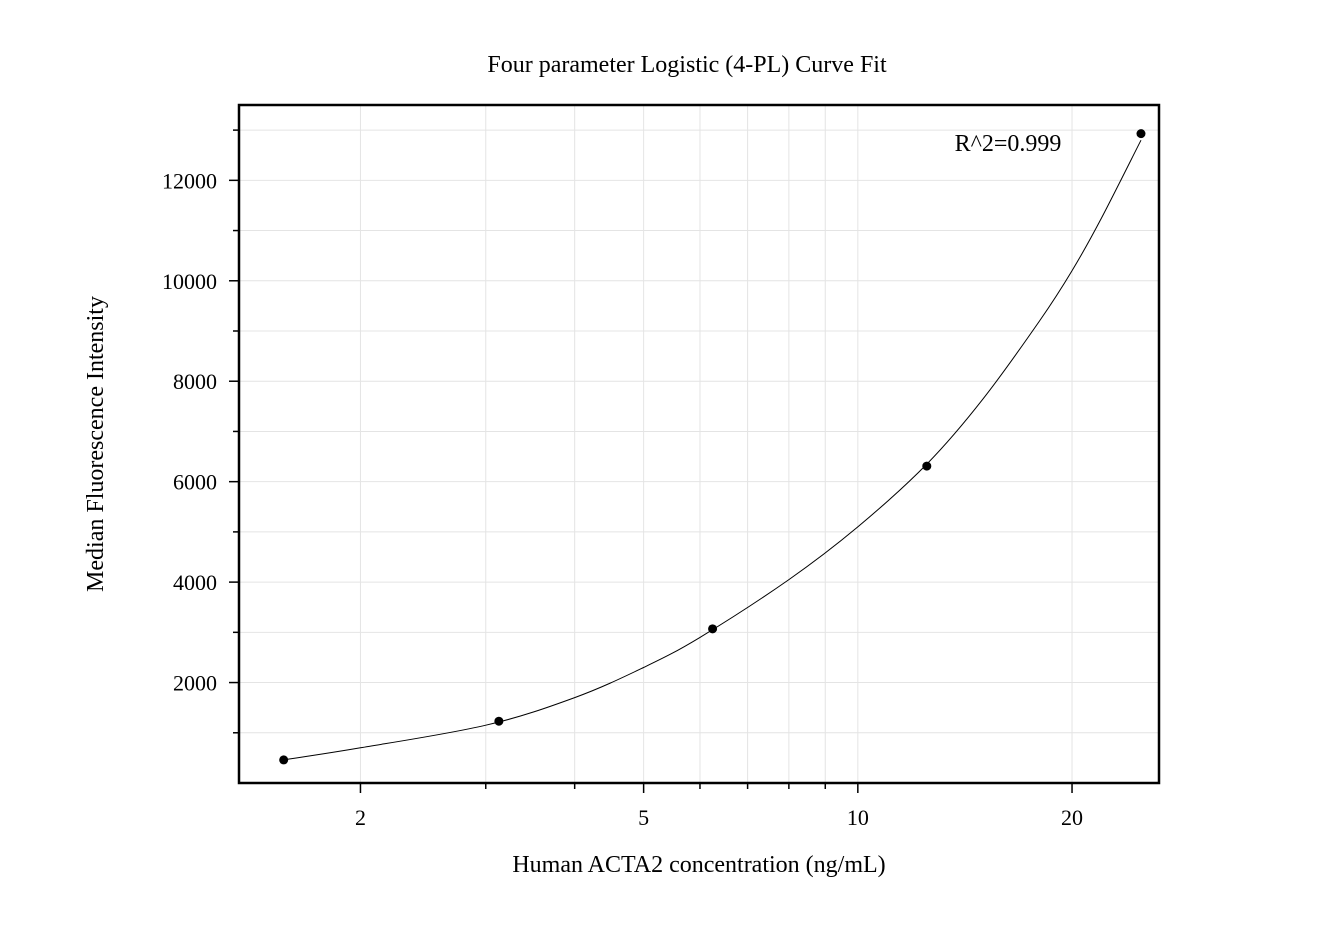 The width and height of the screenshot is (1340, 934). I want to click on y-tick-label: 2000, so click(195, 683).